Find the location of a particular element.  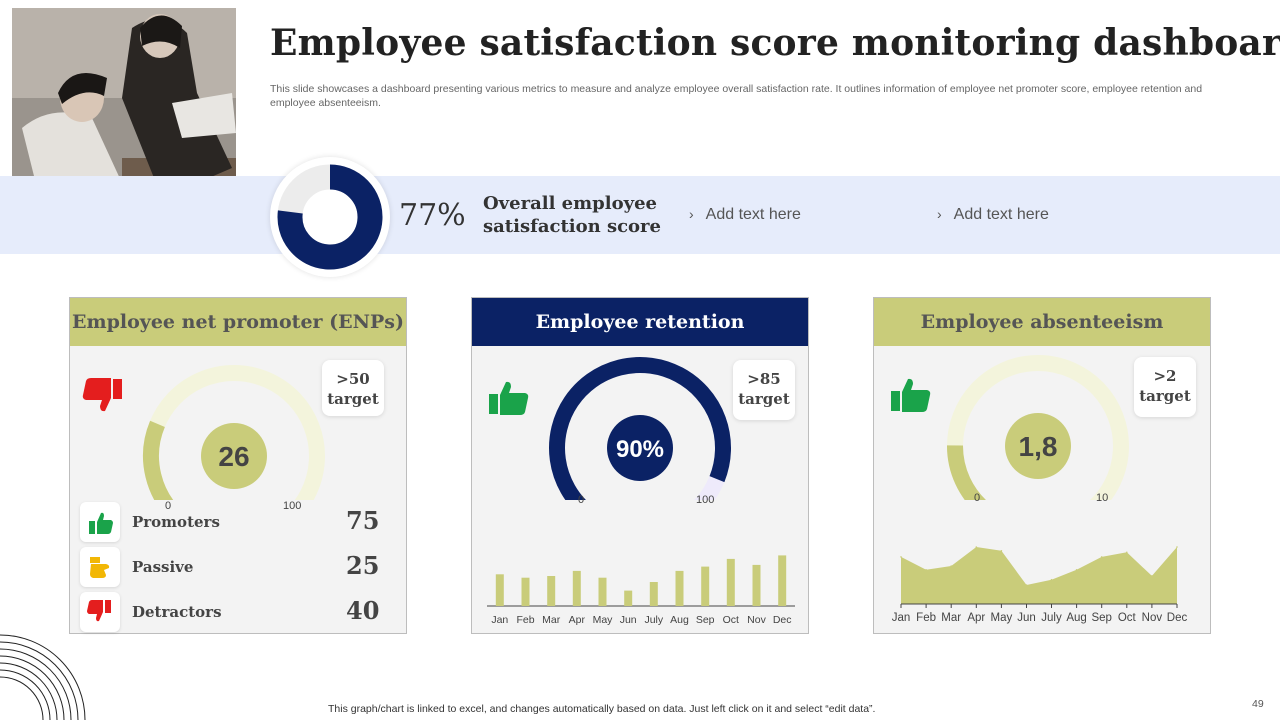

enps-gauge: 26 is located at coordinates (234, 432).